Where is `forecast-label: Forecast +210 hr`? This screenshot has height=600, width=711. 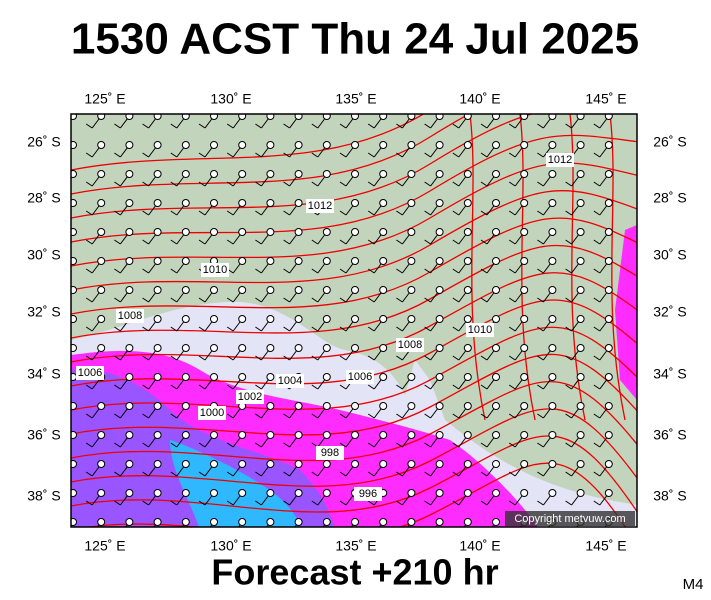 forecast-label: Forecast +210 hr is located at coordinates (354, 572).